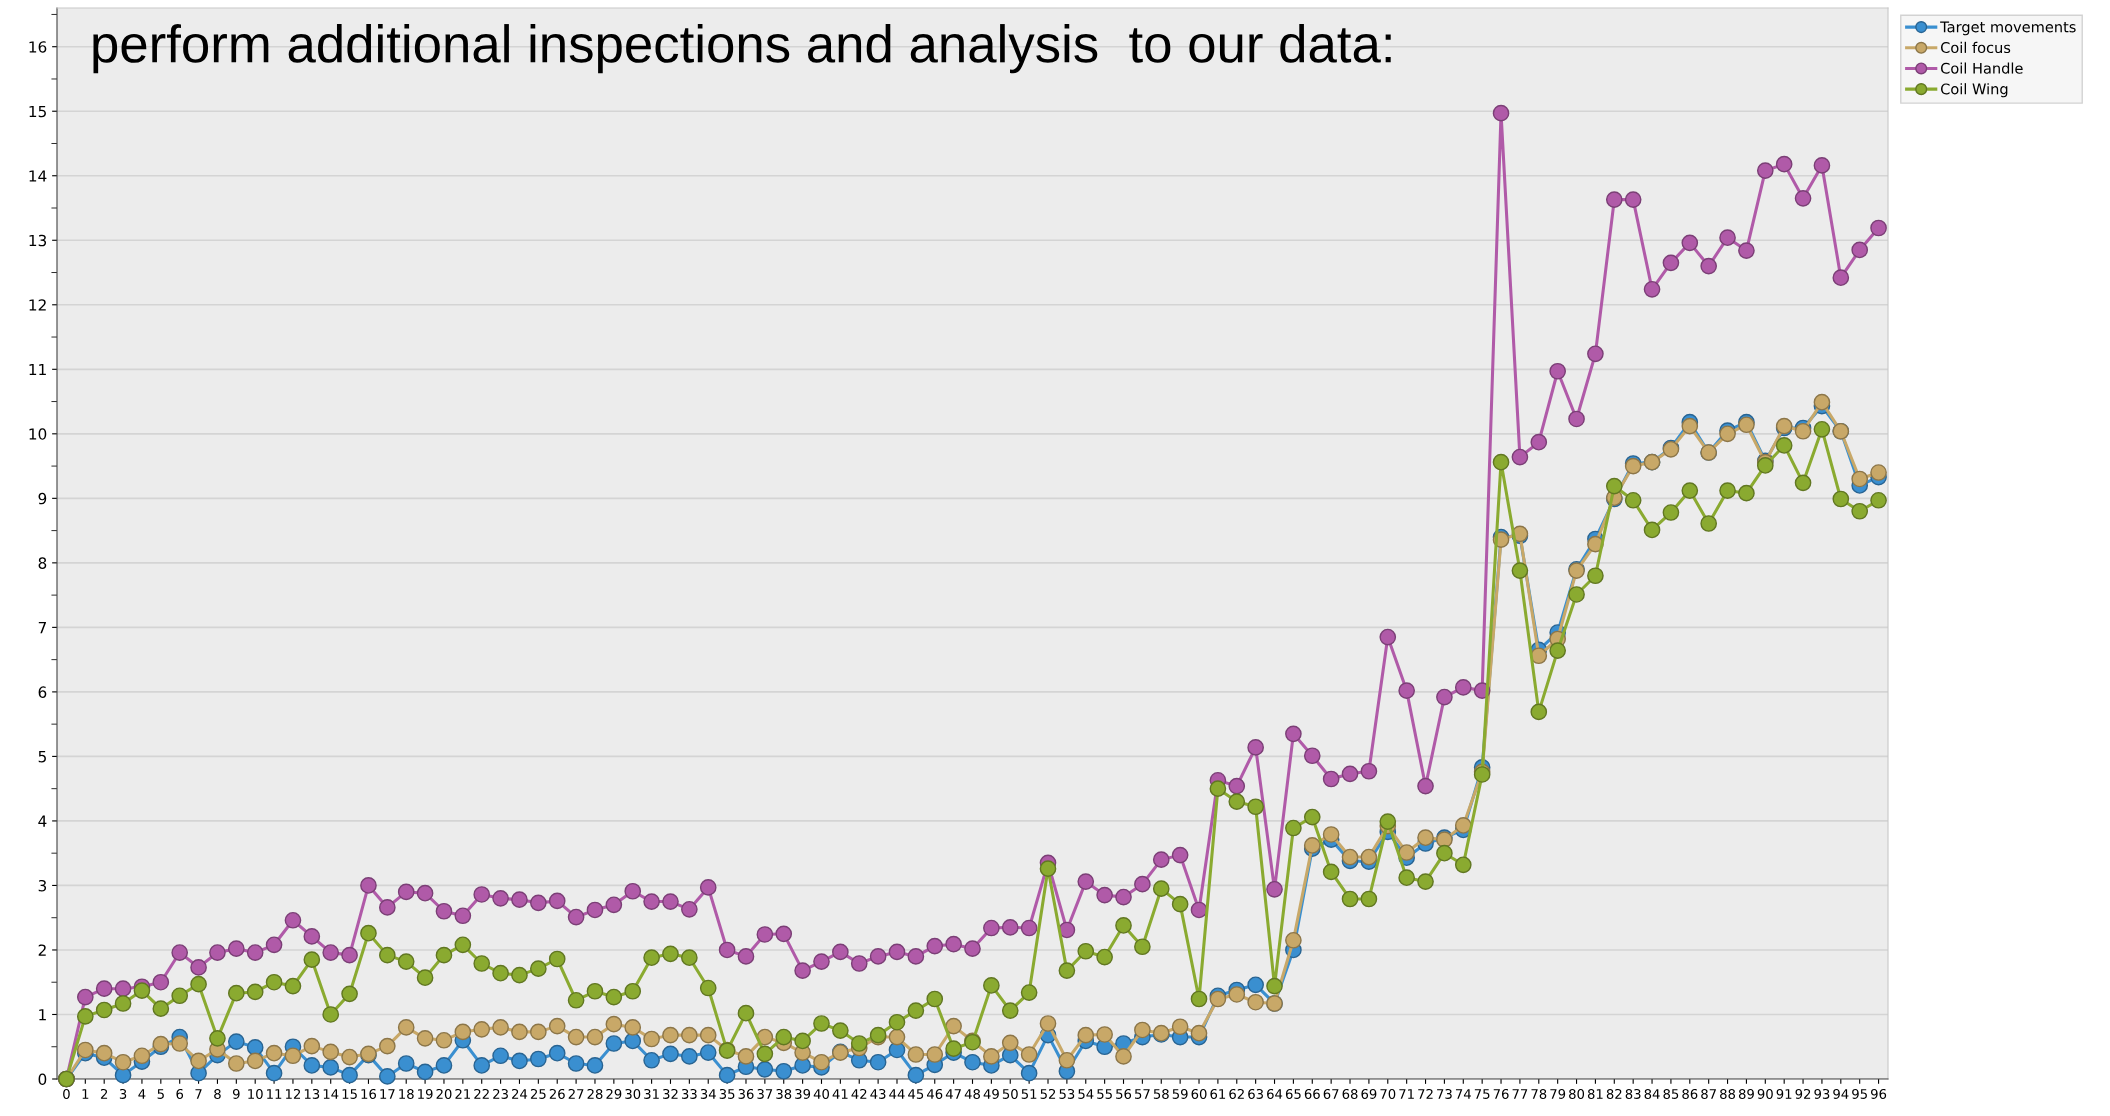  Describe the element at coordinates (953, 1094) in the screenshot. I see `x-tick-label: 47` at that location.